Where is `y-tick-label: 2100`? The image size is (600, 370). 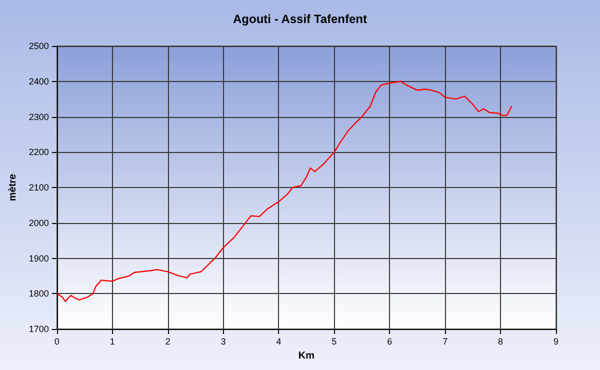
y-tick-label: 2100 is located at coordinates (38, 187).